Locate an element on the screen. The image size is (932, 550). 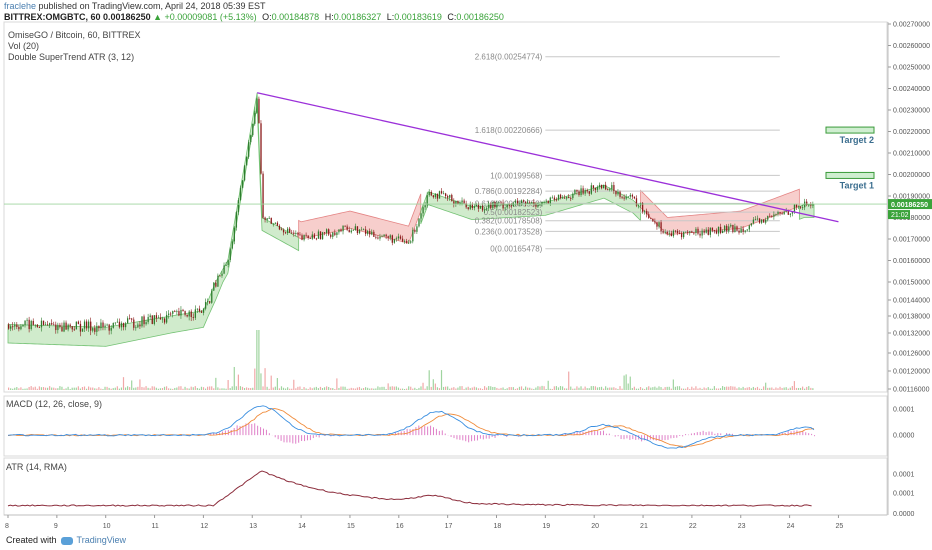
time-axis-label: 13 is located at coordinates (253, 526).